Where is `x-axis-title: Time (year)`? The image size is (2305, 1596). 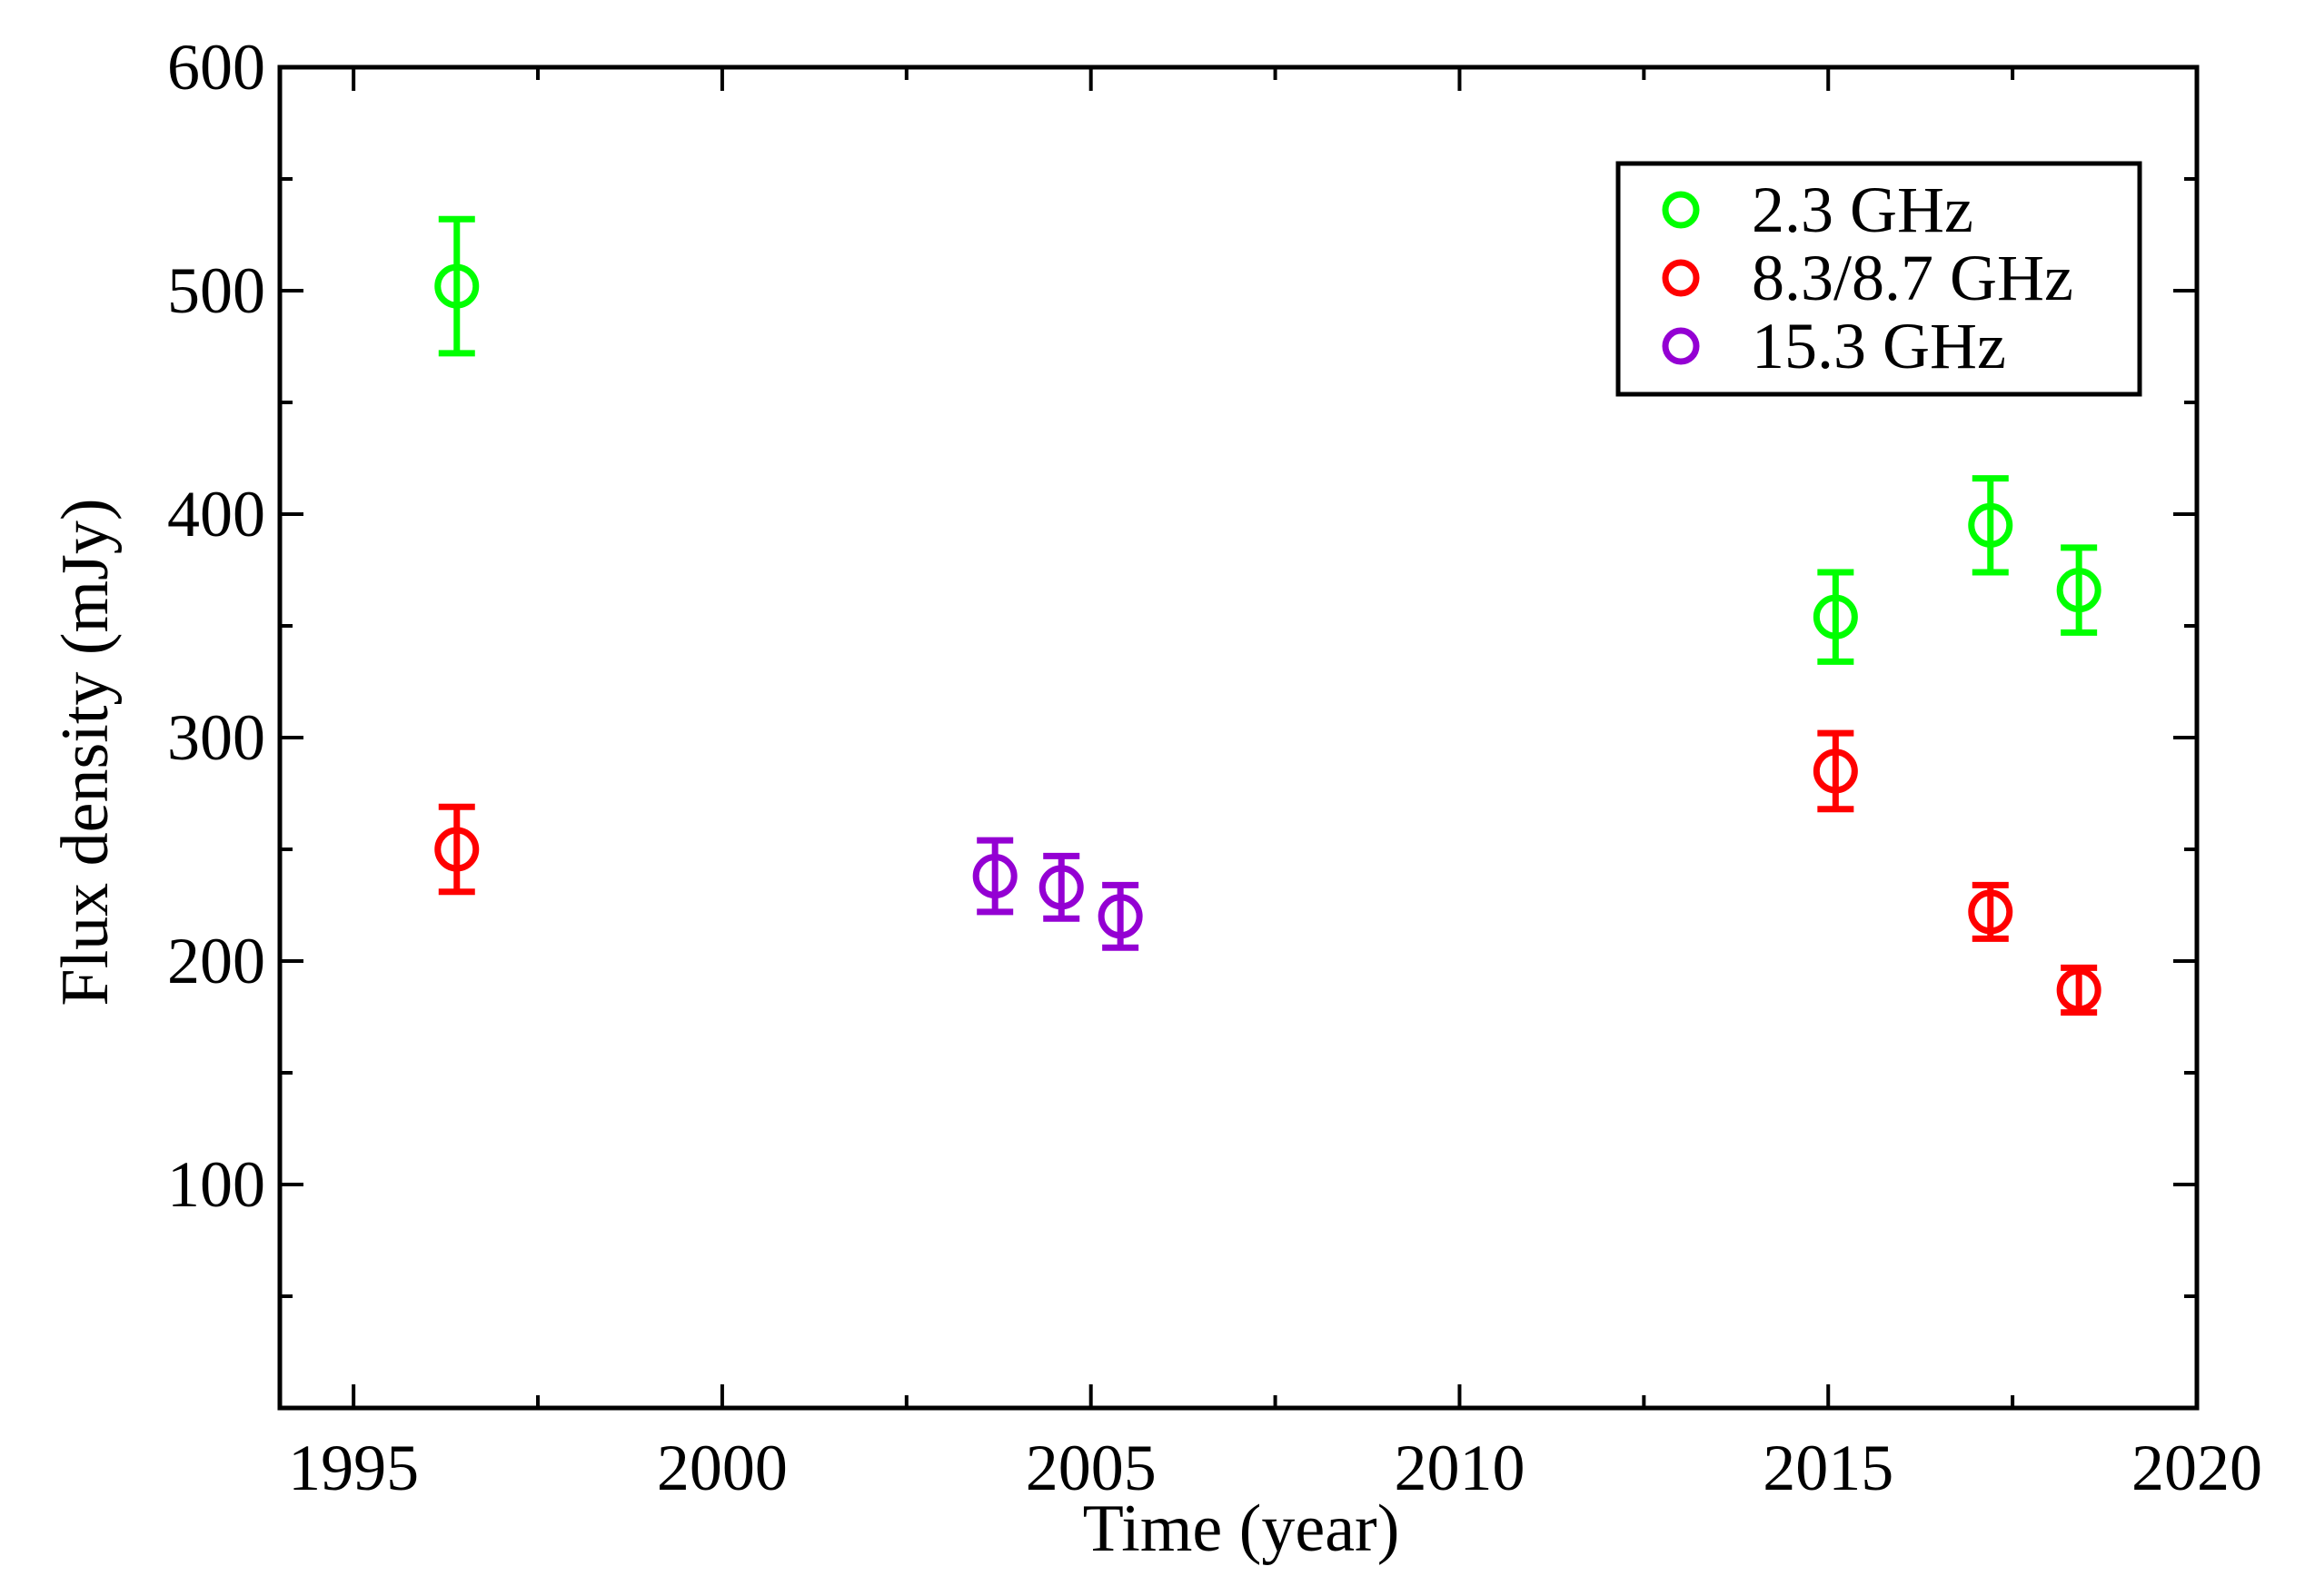
x-axis-title: Time (year) is located at coordinates (1241, 1529).